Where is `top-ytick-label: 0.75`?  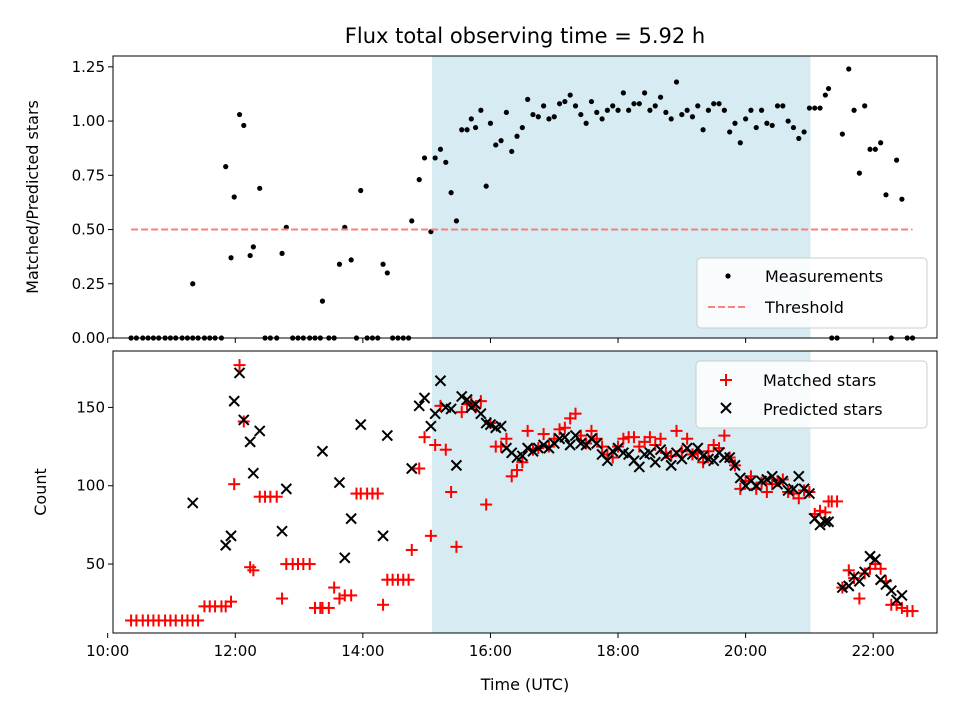 top-ytick-label: 0.75 is located at coordinates (88, 175).